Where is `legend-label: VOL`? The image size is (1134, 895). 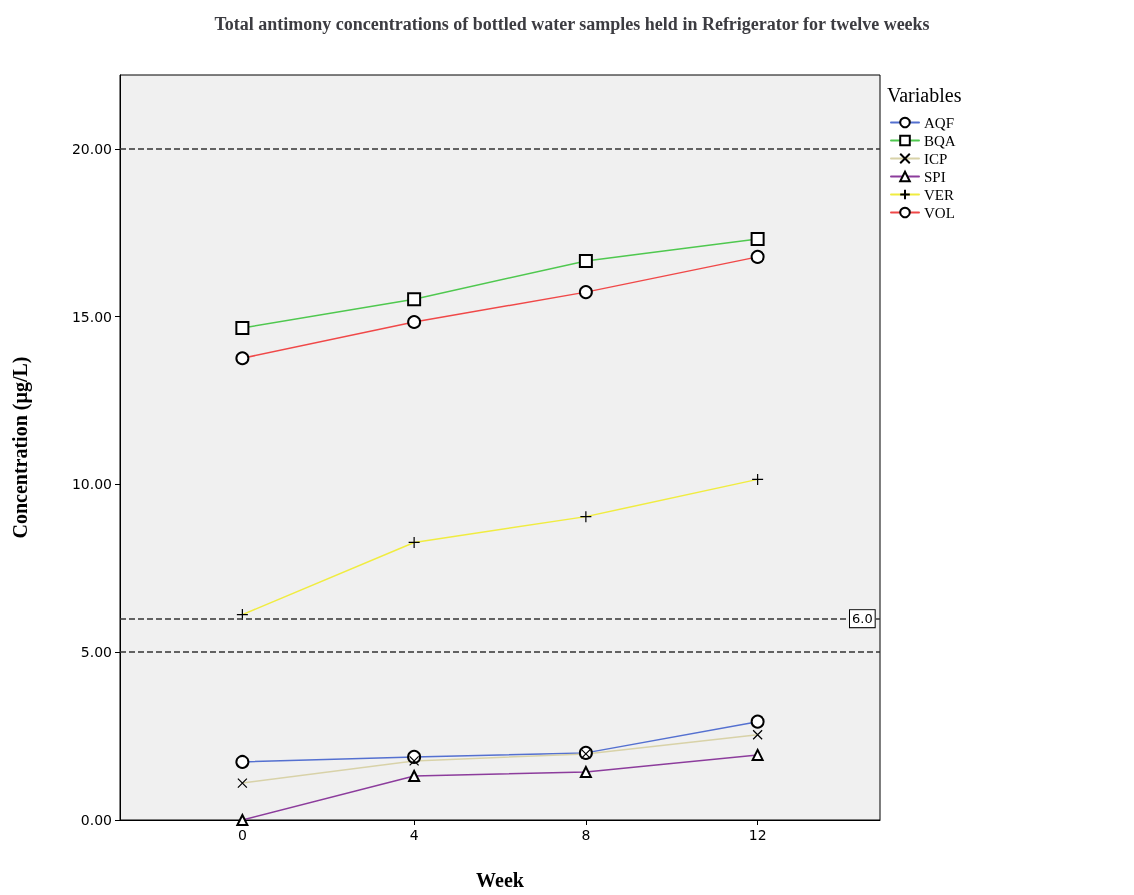
legend-label: VOL is located at coordinates (939, 212).